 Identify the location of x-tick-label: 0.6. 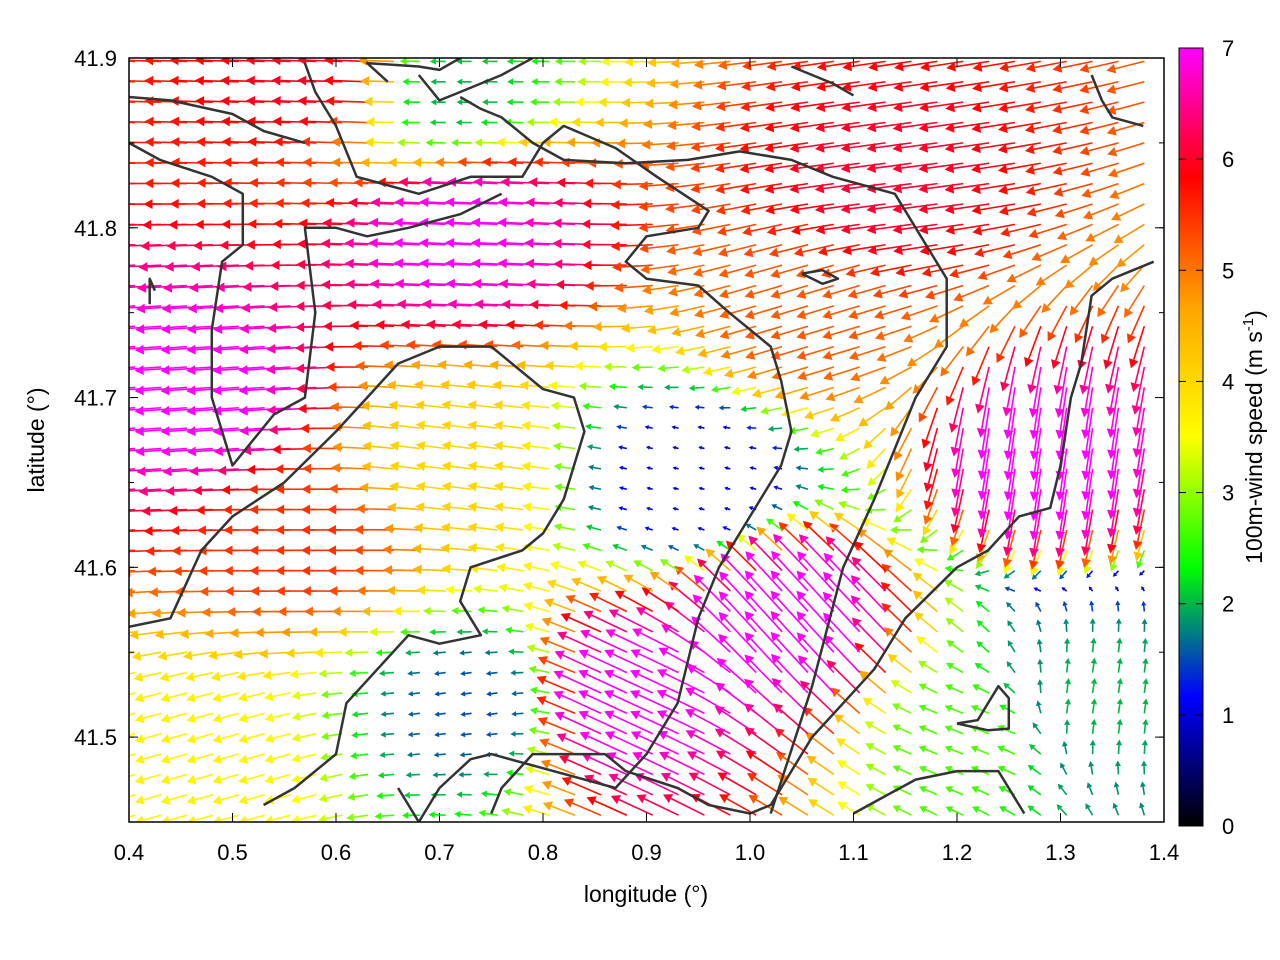
(336, 852).